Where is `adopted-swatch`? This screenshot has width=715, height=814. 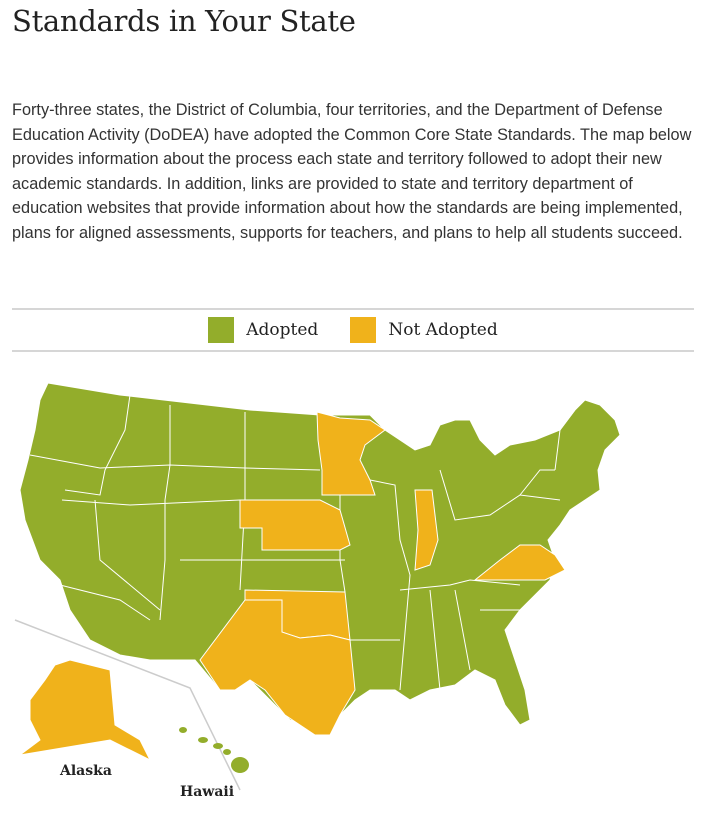
adopted-swatch is located at coordinates (221, 330).